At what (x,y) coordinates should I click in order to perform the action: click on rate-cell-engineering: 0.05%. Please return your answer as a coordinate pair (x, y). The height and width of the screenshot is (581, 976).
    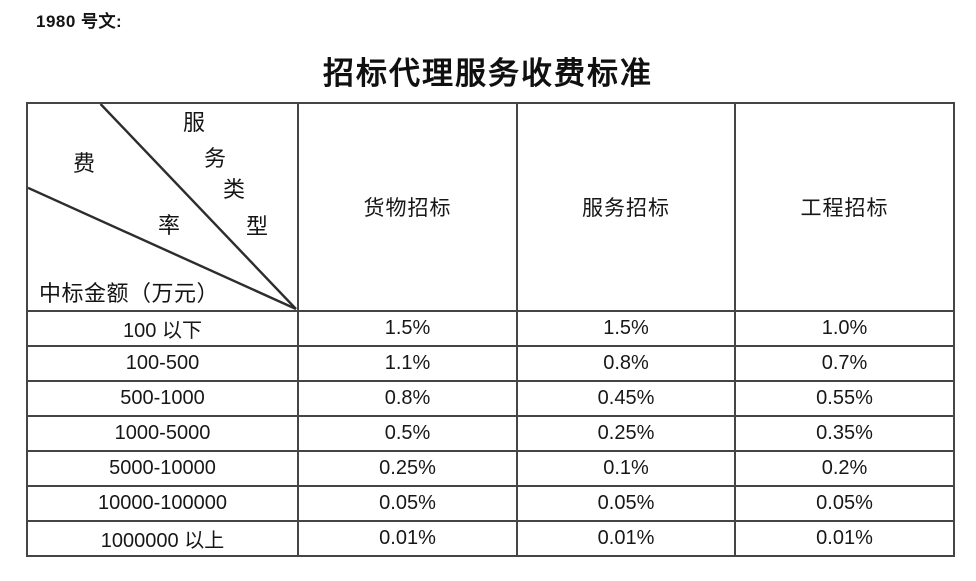
    Looking at the image, I should click on (844, 503).